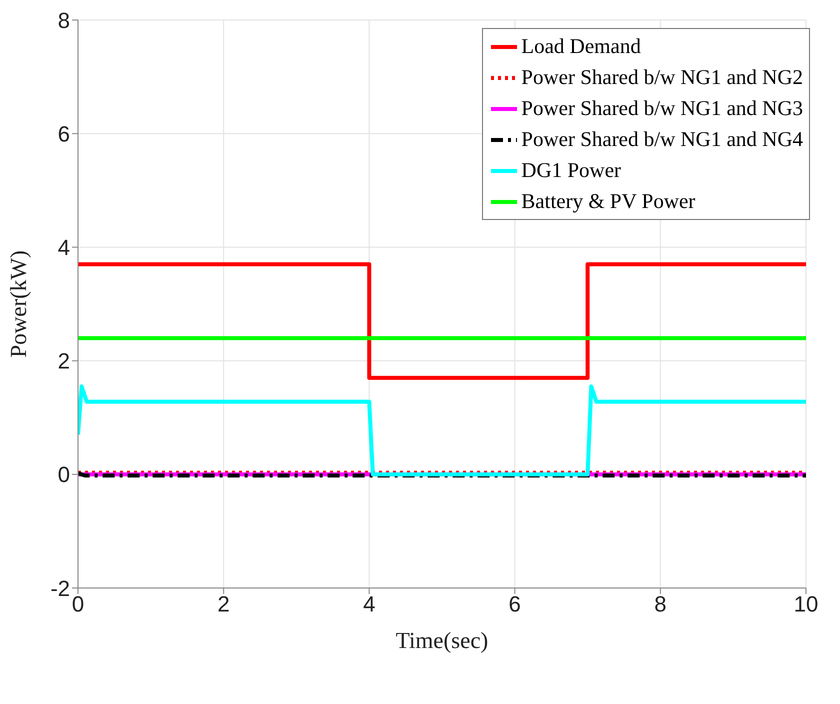 This screenshot has height=704, width=840. I want to click on y-tick-label: 6, so click(64, 133).